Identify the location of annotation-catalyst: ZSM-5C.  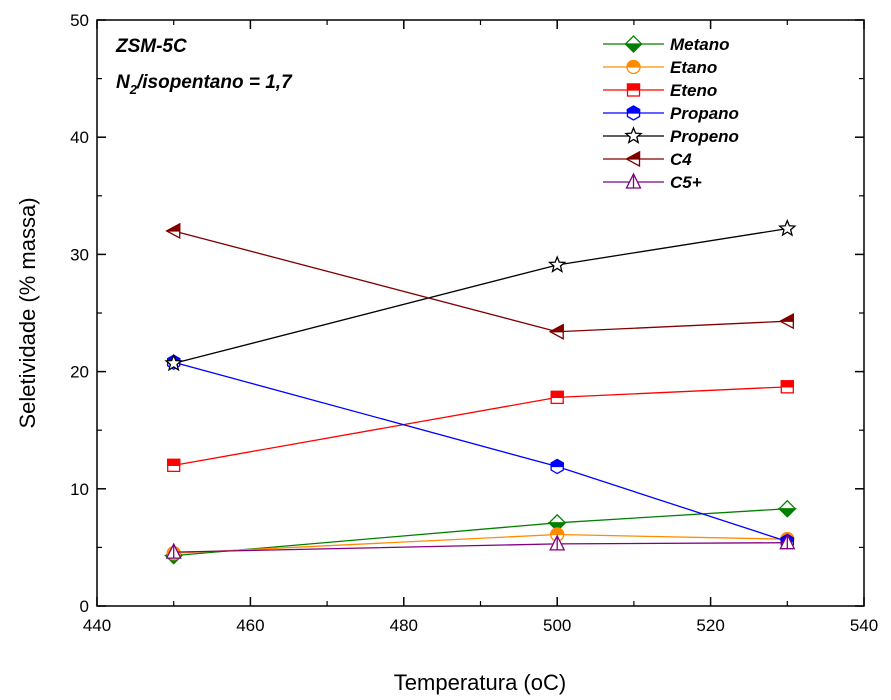
(151, 46).